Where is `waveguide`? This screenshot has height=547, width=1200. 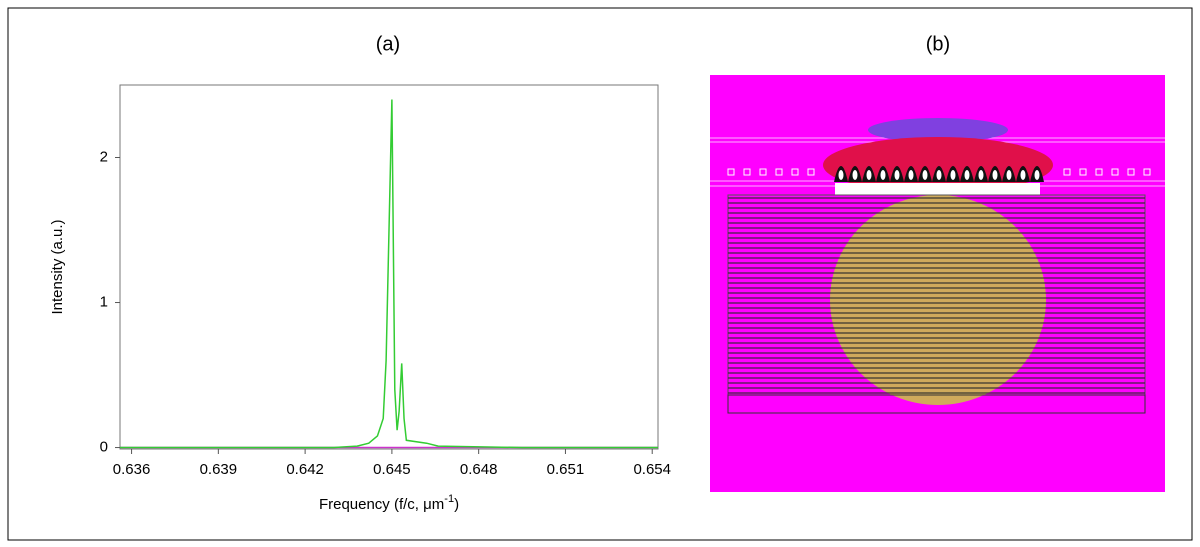 waveguide is located at coordinates (937, 189).